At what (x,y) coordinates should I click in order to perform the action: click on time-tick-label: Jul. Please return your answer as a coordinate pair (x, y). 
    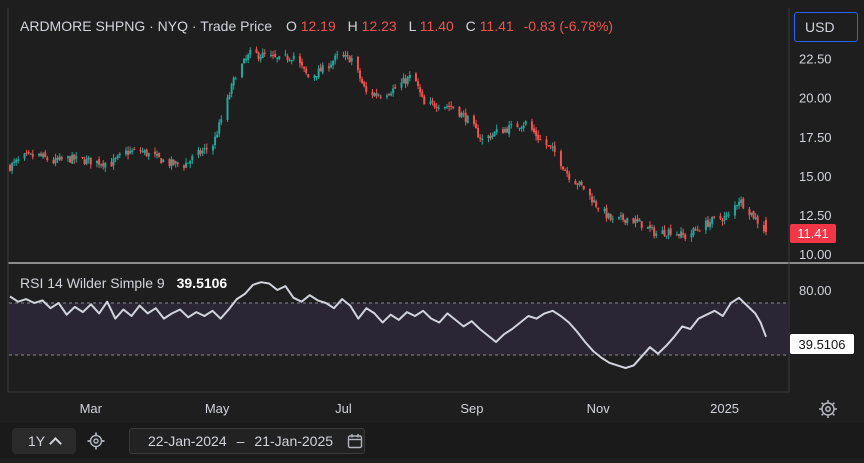
    Looking at the image, I should click on (343, 408).